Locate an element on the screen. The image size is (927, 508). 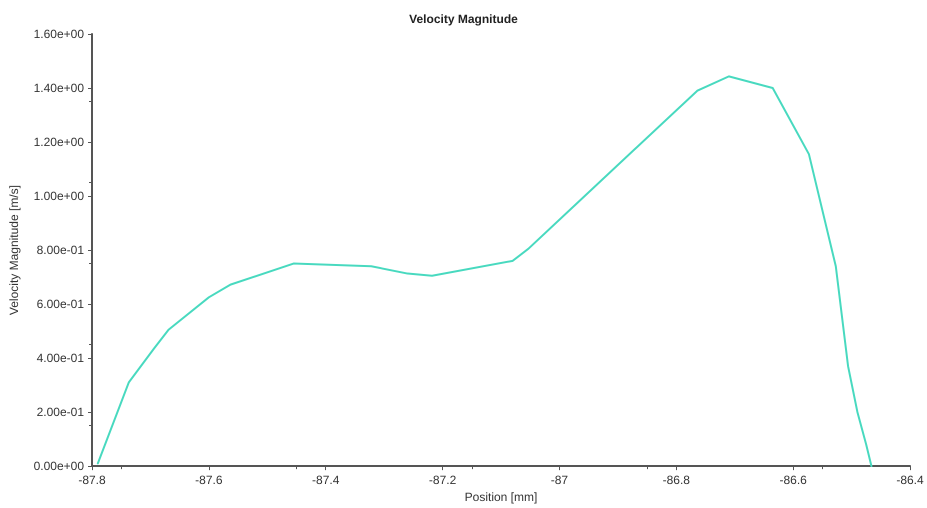
x-tick-label: -86.4 is located at coordinates (910, 480).